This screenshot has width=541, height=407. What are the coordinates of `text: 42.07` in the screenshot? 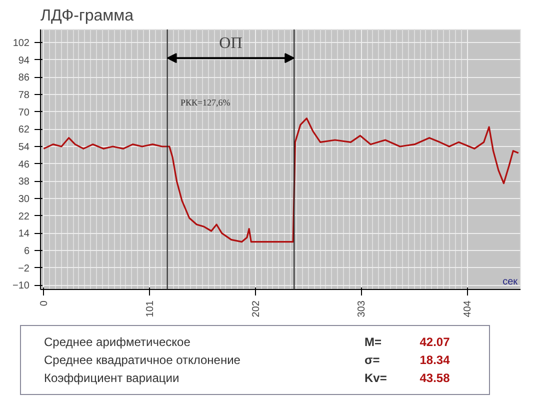 It's located at (434, 342).